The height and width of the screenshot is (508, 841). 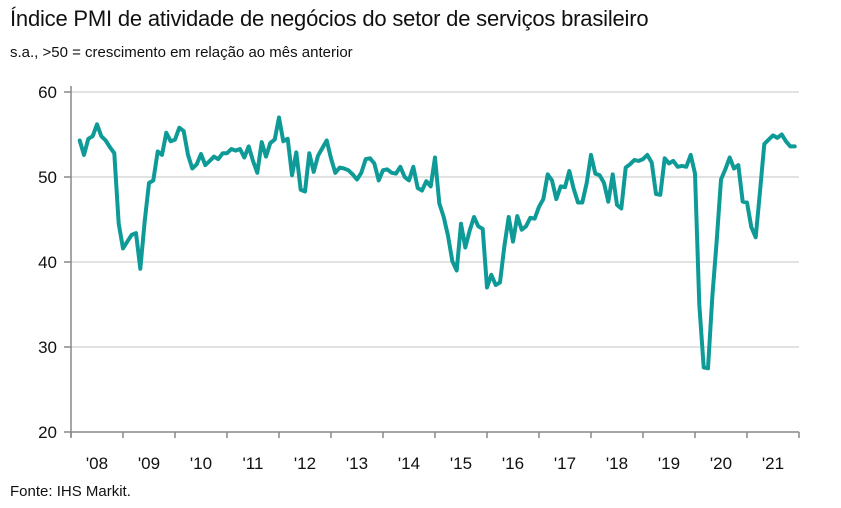 What do you see at coordinates (70, 491) in the screenshot?
I see `chart-source: Fonte: IHS Markit.` at bounding box center [70, 491].